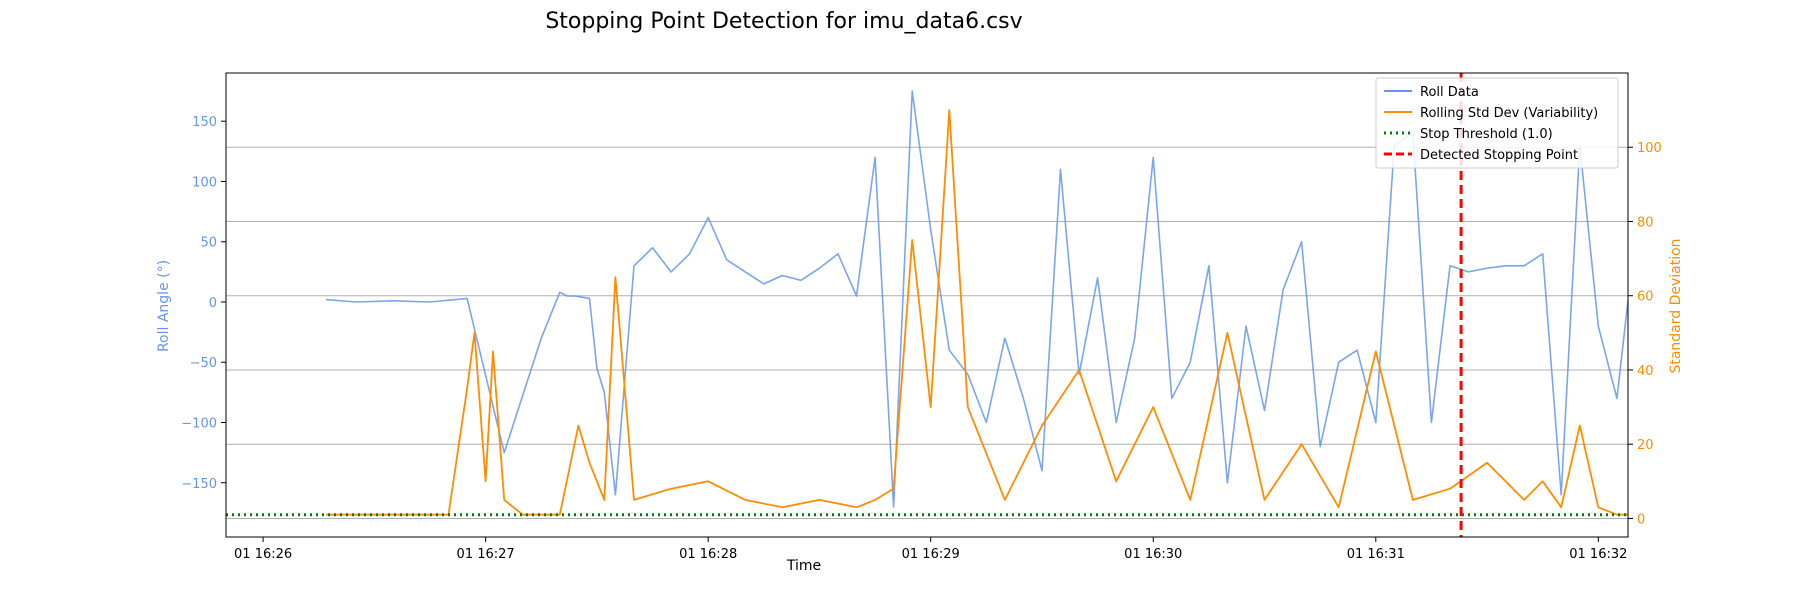 The width and height of the screenshot is (1800, 600). I want to click on y-left-tick-label: 100, so click(204, 182).